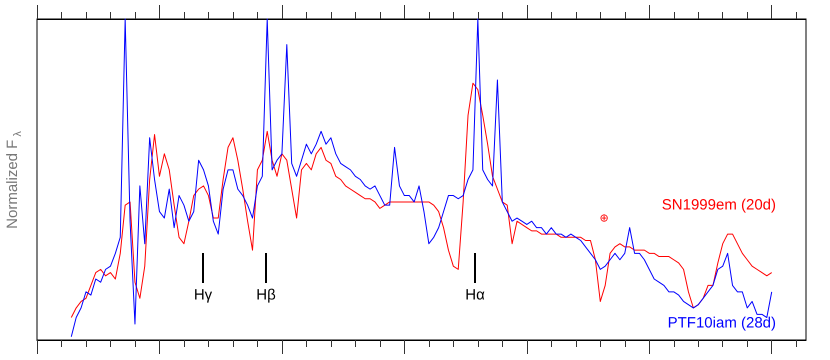 Image resolution: width=830 pixels, height=360 pixels. I want to click on series-label: PTF10iam (28d), so click(722, 323).